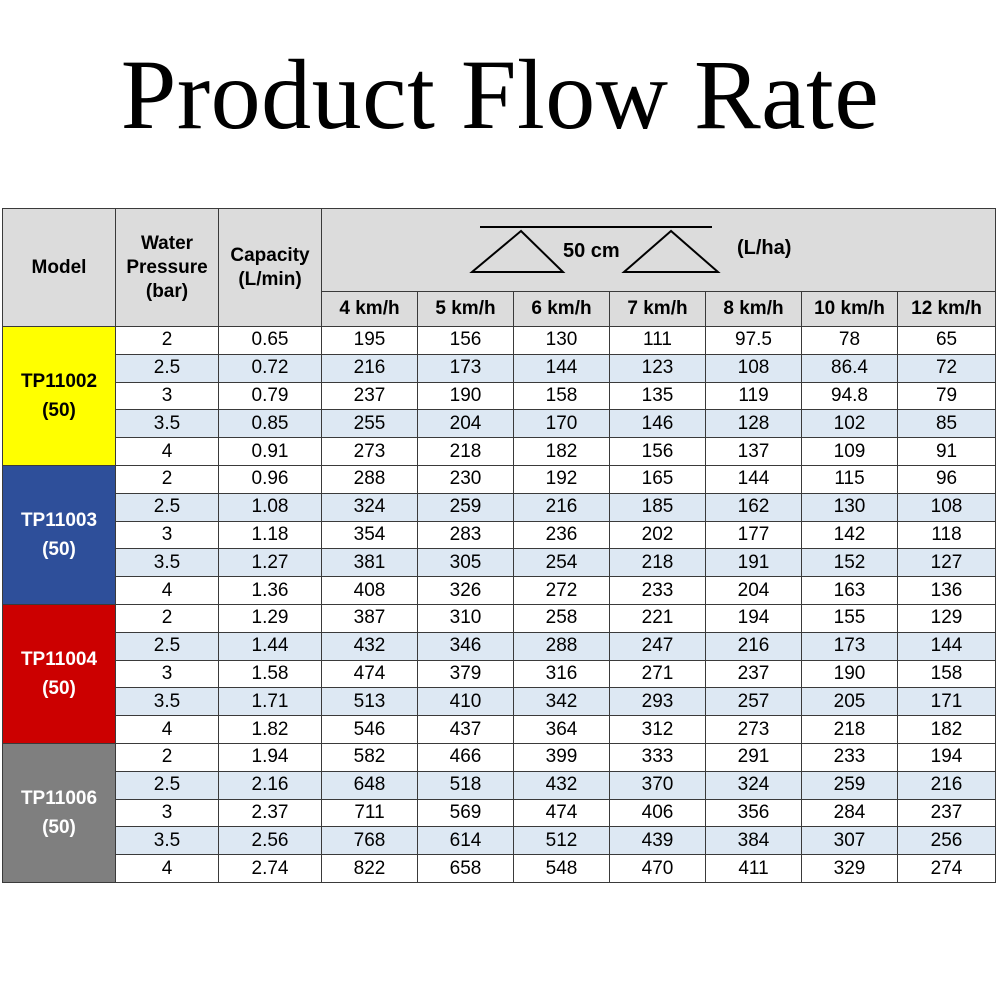 This screenshot has width=1000, height=1000. I want to click on capacity-cell: 1.82, so click(270, 729).